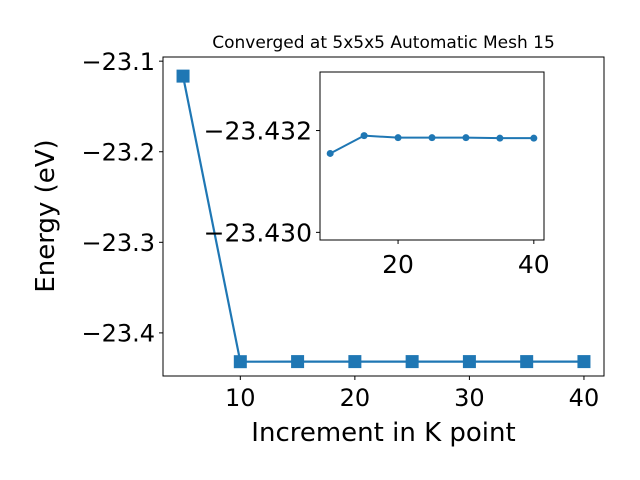 This screenshot has width=640, height=480. Describe the element at coordinates (432, 144) in the screenshot. I see `inset-series` at that location.